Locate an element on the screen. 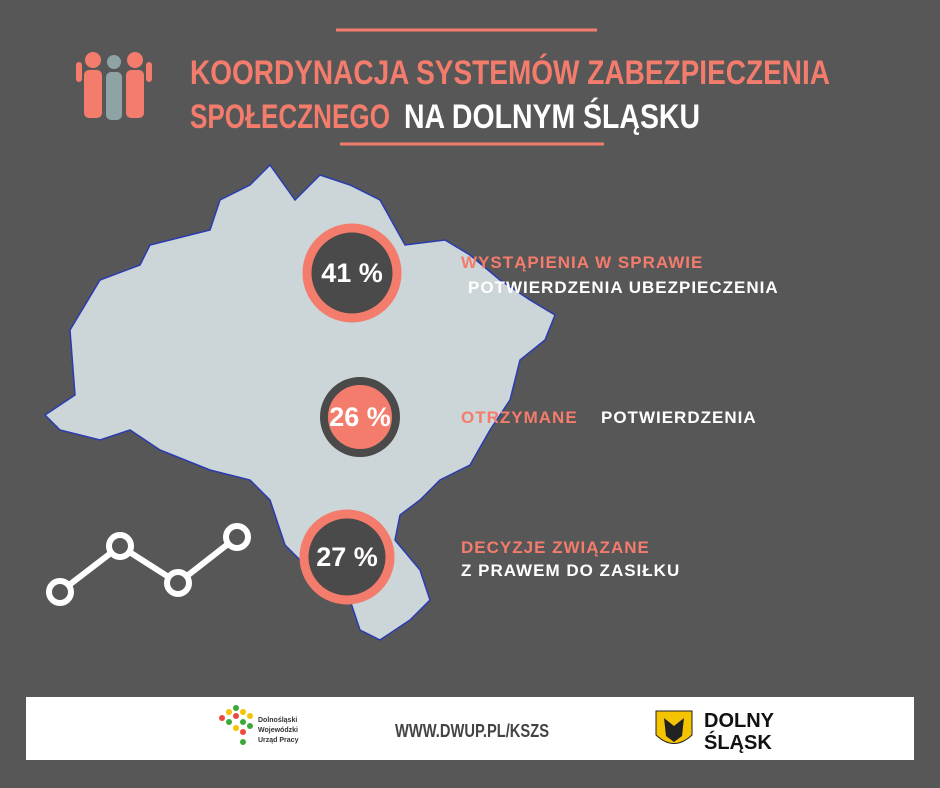 The height and width of the screenshot is (788, 940). brand: DOLNY is located at coordinates (739, 721).